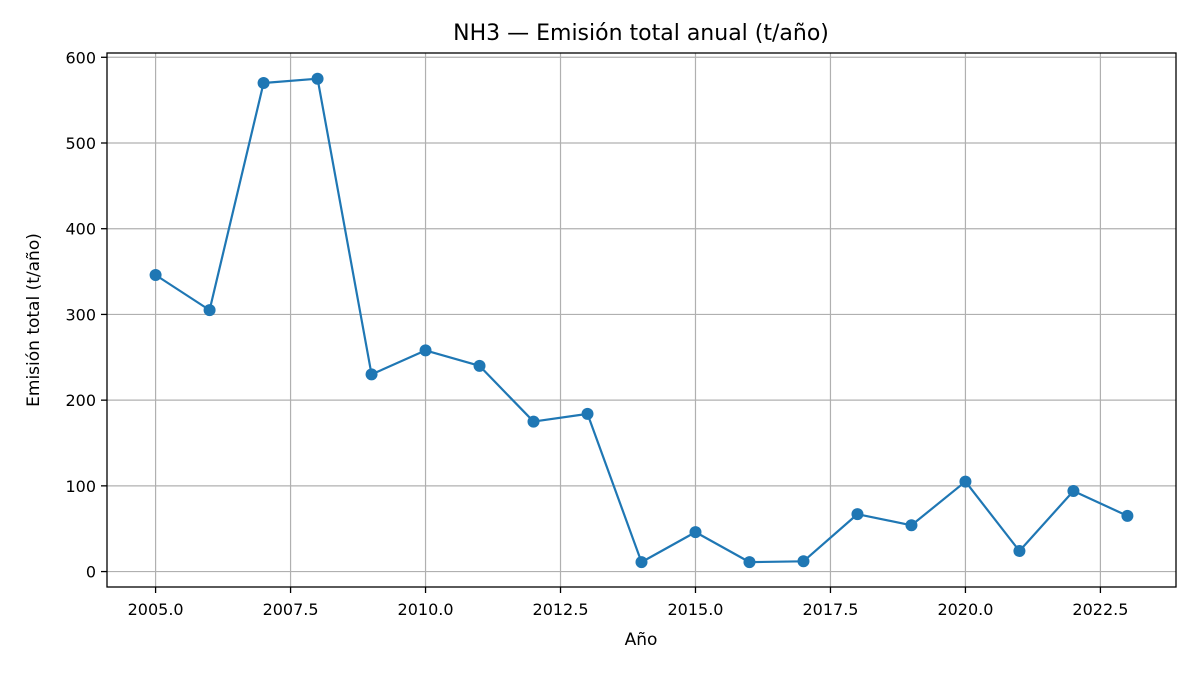  I want to click on x-axis-label: Año, so click(641, 640).